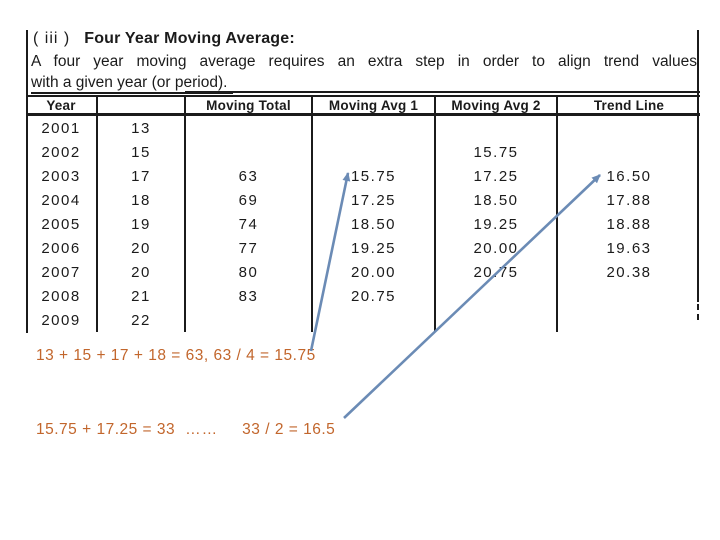 The image size is (720, 540). What do you see at coordinates (140, 224) in the screenshot?
I see `cell-value: 19` at bounding box center [140, 224].